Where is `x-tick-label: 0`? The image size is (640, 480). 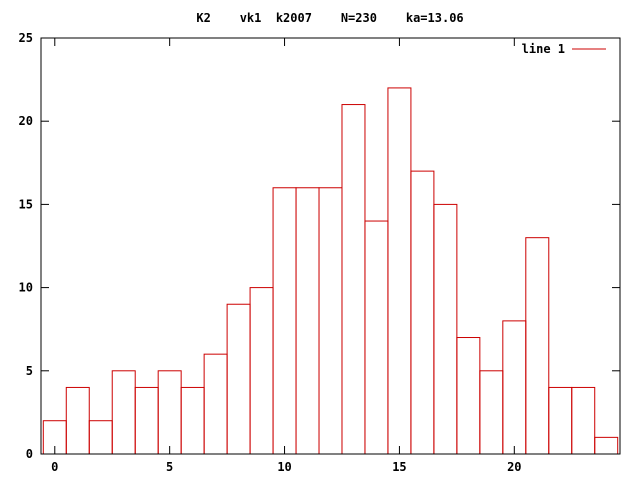 x-tick-label: 0 is located at coordinates (54, 467).